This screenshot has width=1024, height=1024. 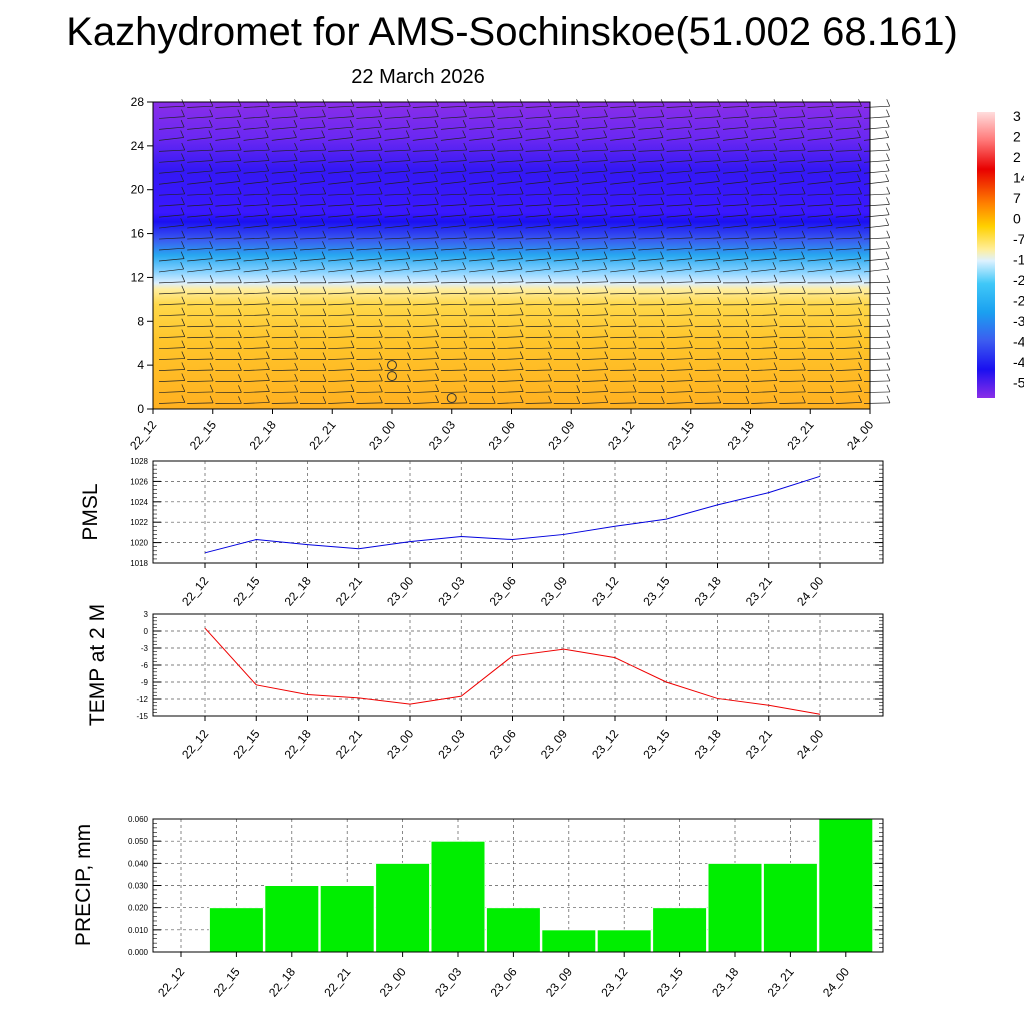 I want to click on x-tick-label: 22_15, so click(x=246, y=744).